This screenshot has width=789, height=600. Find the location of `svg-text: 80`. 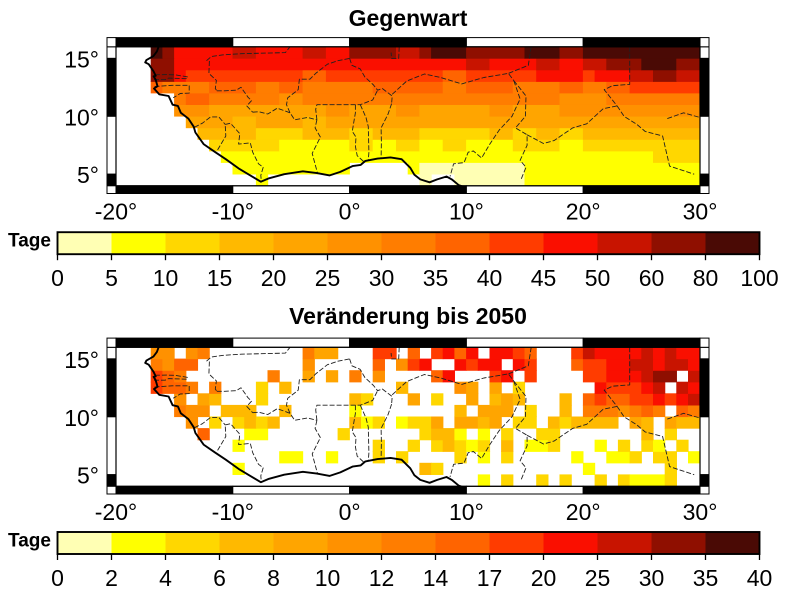

svg-text: 80 is located at coordinates (706, 278).